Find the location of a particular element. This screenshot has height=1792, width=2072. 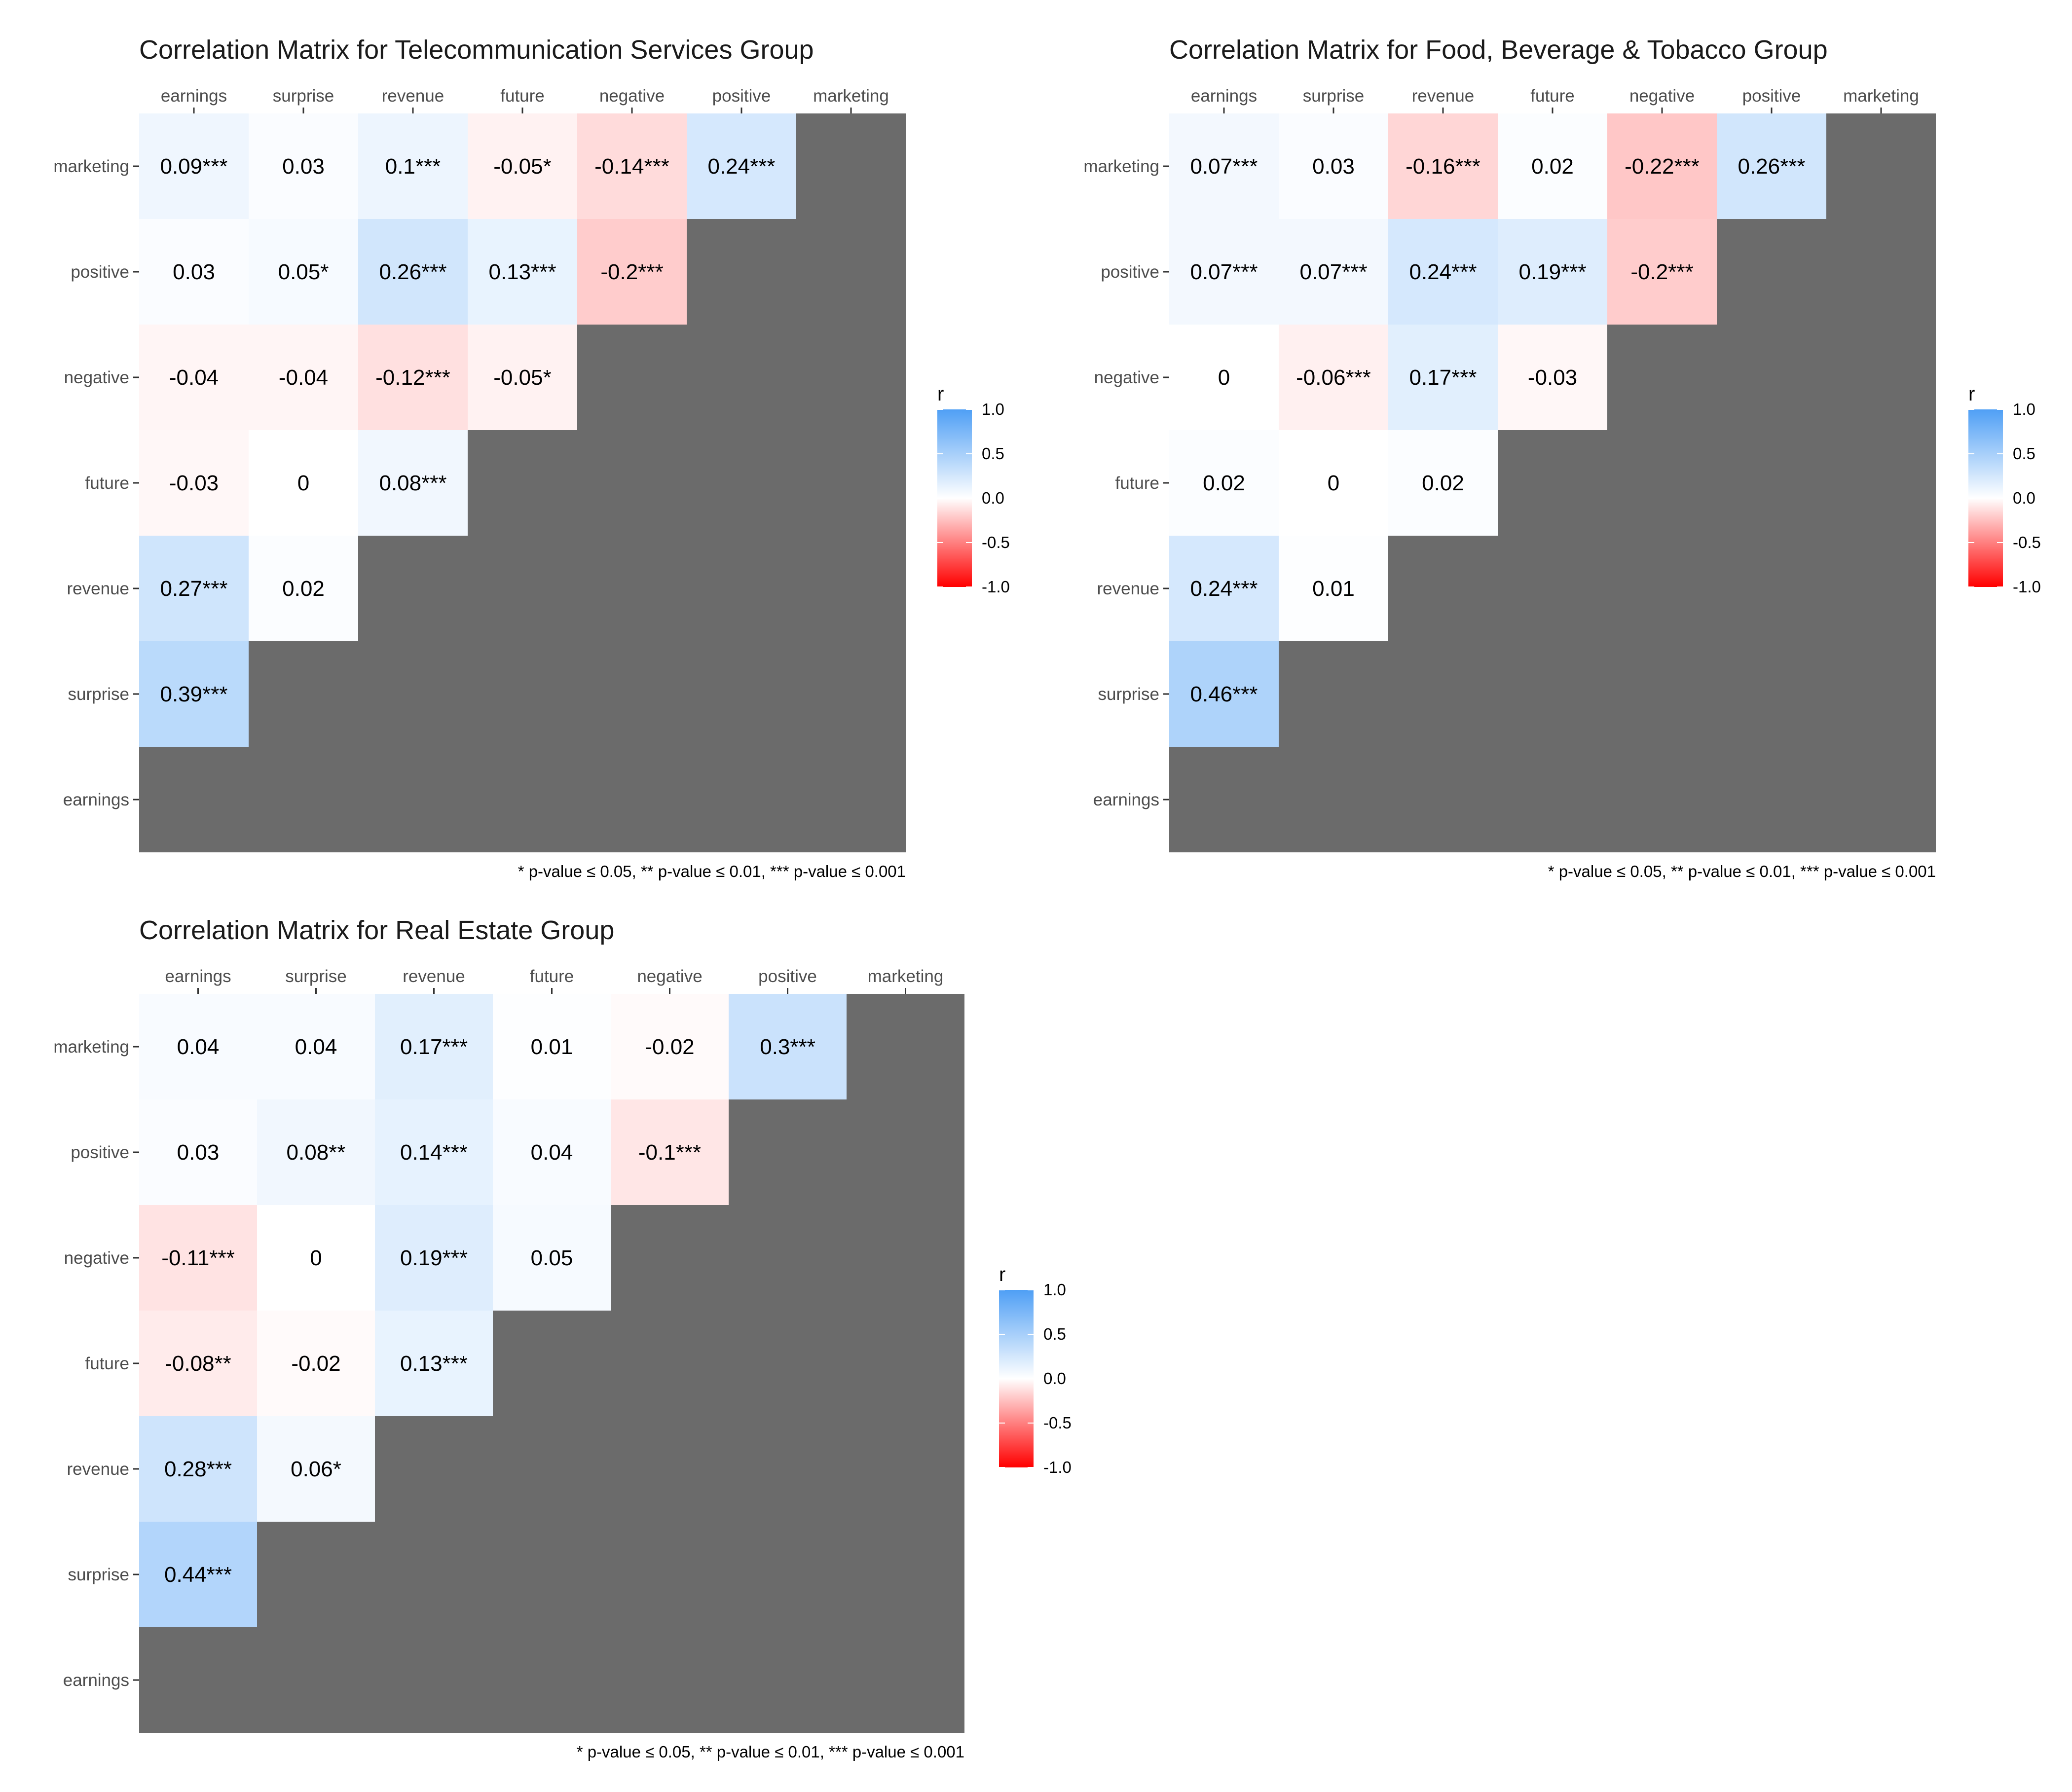

heatmap-cell-marketing-earnings is located at coordinates (198, 1046).